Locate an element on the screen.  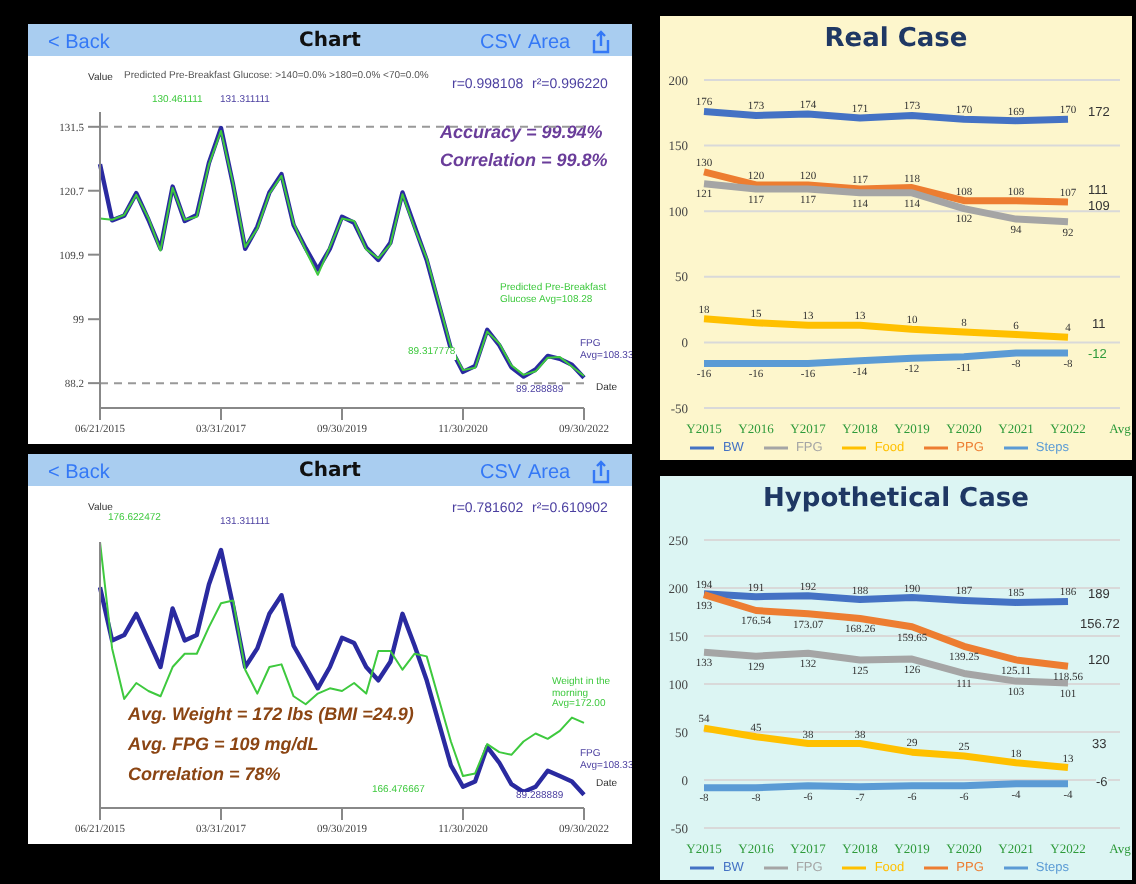
chart-title: Real Case is located at coordinates (896, 39).